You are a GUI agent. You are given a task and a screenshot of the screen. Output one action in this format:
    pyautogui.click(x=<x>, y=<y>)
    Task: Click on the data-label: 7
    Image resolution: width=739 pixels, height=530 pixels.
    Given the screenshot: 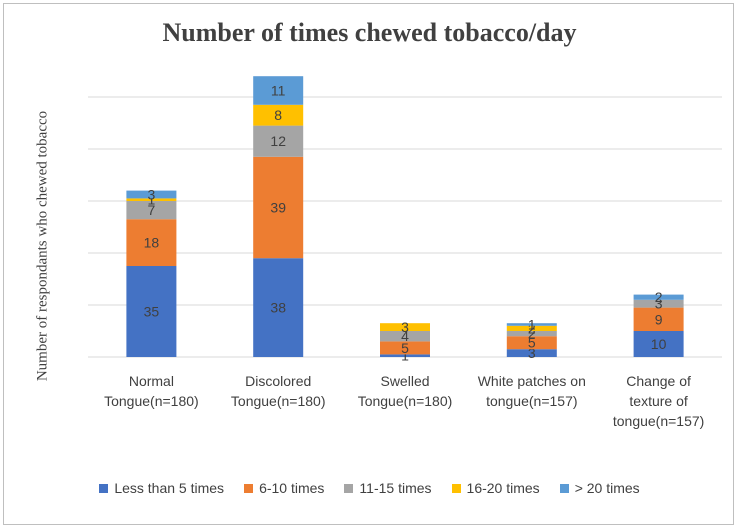 What is the action you would take?
    pyautogui.click(x=152, y=210)
    